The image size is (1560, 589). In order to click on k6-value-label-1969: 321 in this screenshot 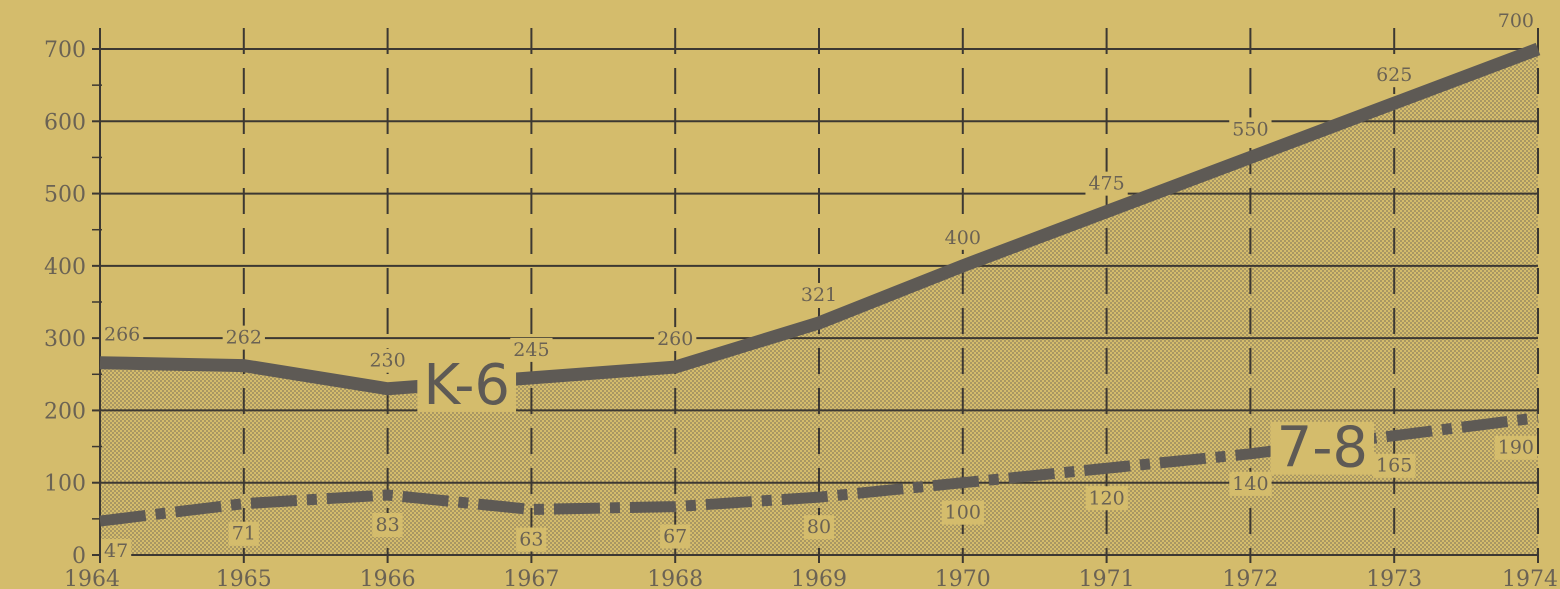, I will do `click(819, 295)`.